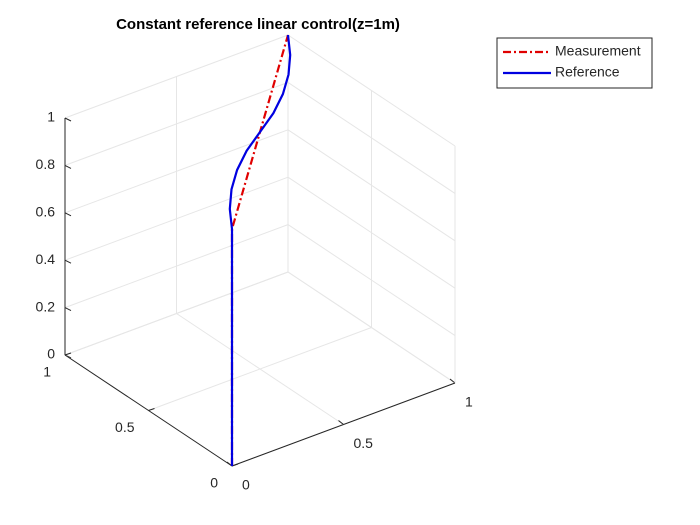 Image resolution: width=700 pixels, height=525 pixels. I want to click on legend-label: Measurement, so click(598, 51).